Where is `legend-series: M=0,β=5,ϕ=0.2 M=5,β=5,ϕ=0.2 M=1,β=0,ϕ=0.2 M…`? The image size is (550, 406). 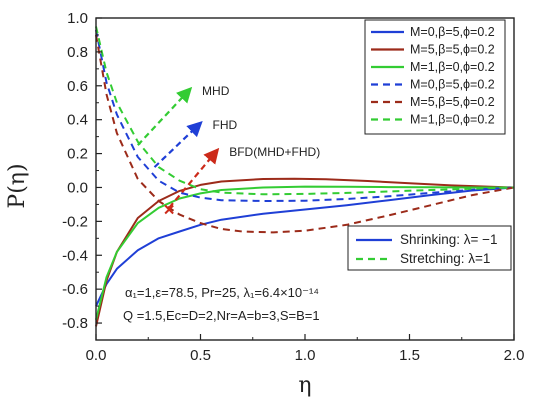
legend-series: M=0,β=5,ϕ=0.2 M=5,β=5,ϕ=0.2 M=1,β=0,ϕ=0.2 M… is located at coordinates (435, 77).